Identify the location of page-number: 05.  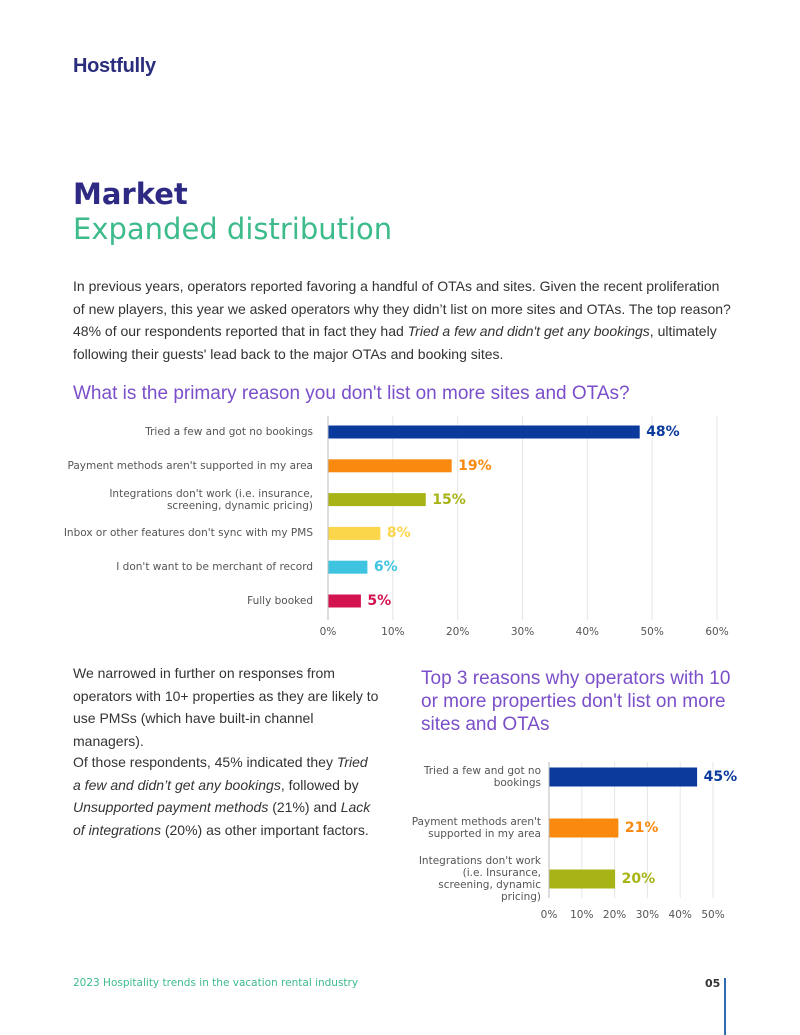
(713, 983).